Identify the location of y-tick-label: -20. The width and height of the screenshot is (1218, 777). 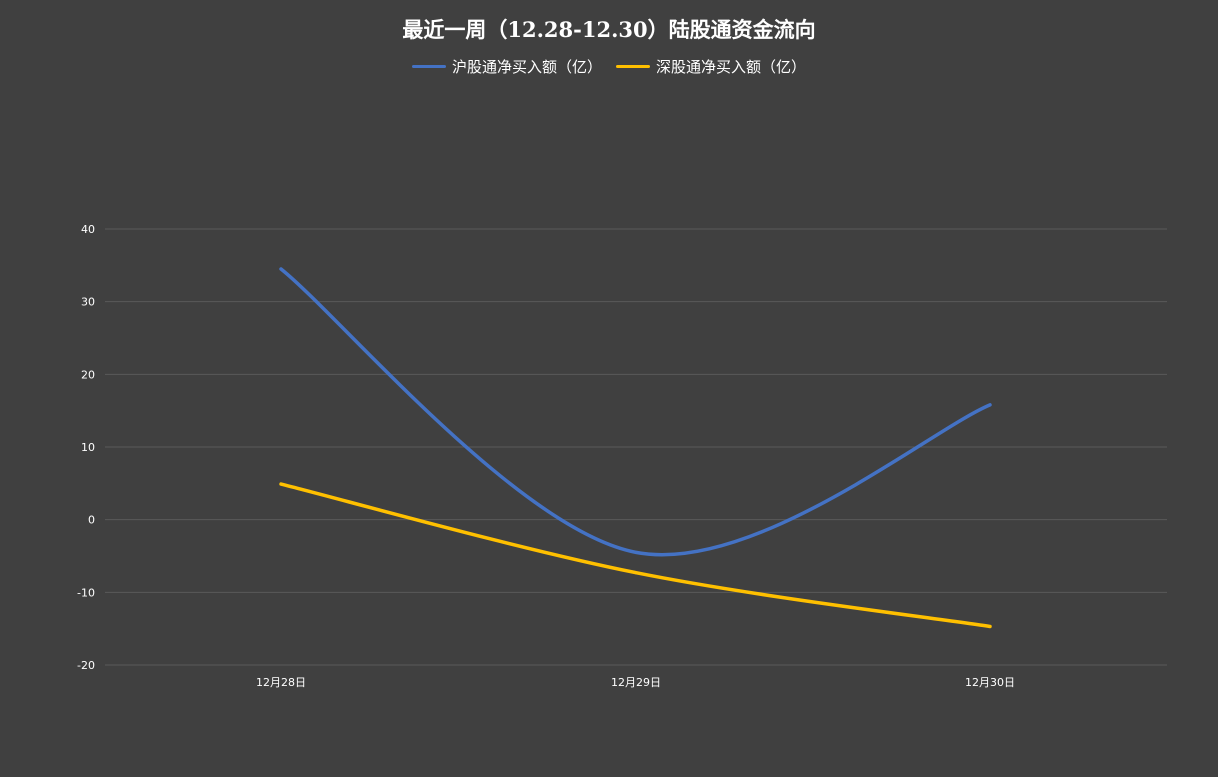
(86, 665).